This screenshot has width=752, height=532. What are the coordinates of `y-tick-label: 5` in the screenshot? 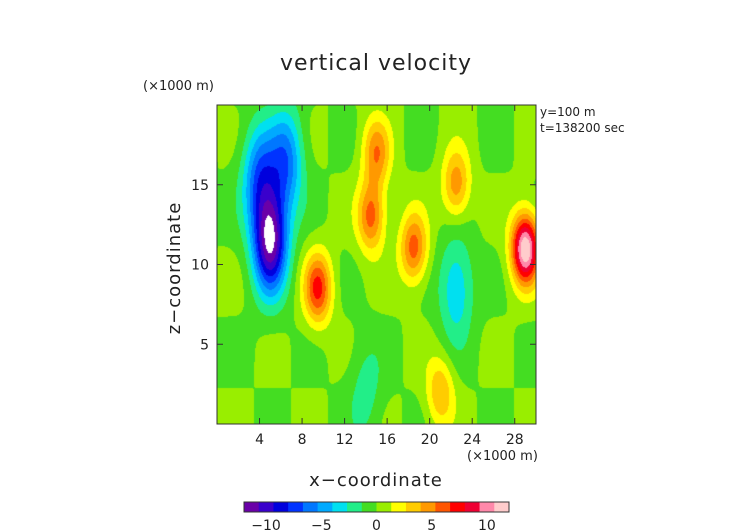 It's located at (204, 345).